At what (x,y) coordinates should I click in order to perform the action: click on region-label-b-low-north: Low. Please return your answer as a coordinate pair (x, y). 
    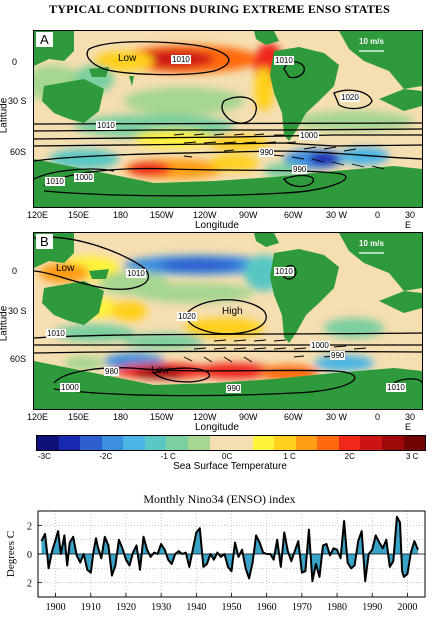
    Looking at the image, I should click on (65, 268).